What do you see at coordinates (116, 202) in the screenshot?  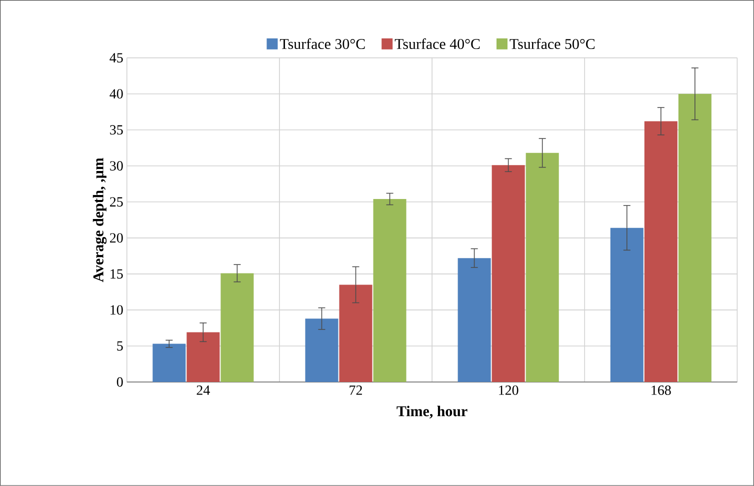 I see `y-tick-label: 25` at bounding box center [116, 202].